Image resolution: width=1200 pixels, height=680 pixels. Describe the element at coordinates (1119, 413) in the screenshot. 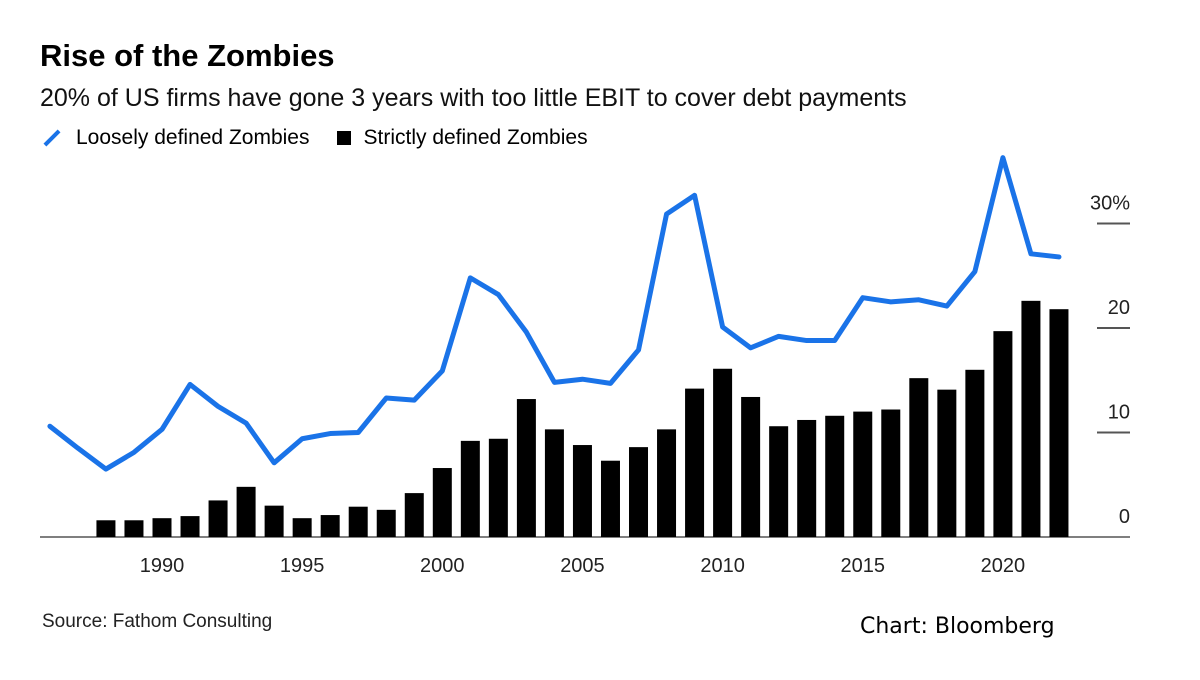

I see `y-tick-label: 10` at that location.